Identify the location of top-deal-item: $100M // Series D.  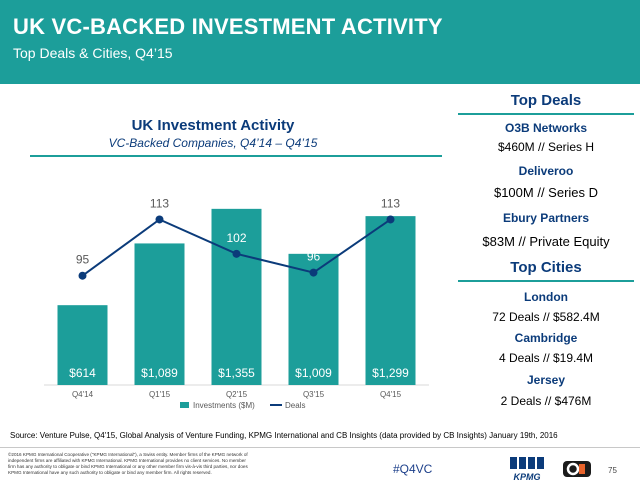
(546, 192).